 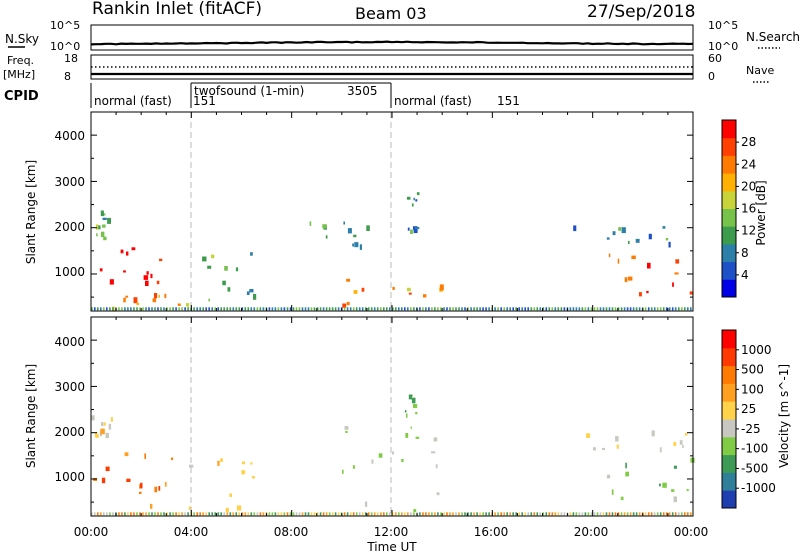 I want to click on freq-tick-bottom: 8, so click(x=67, y=76).